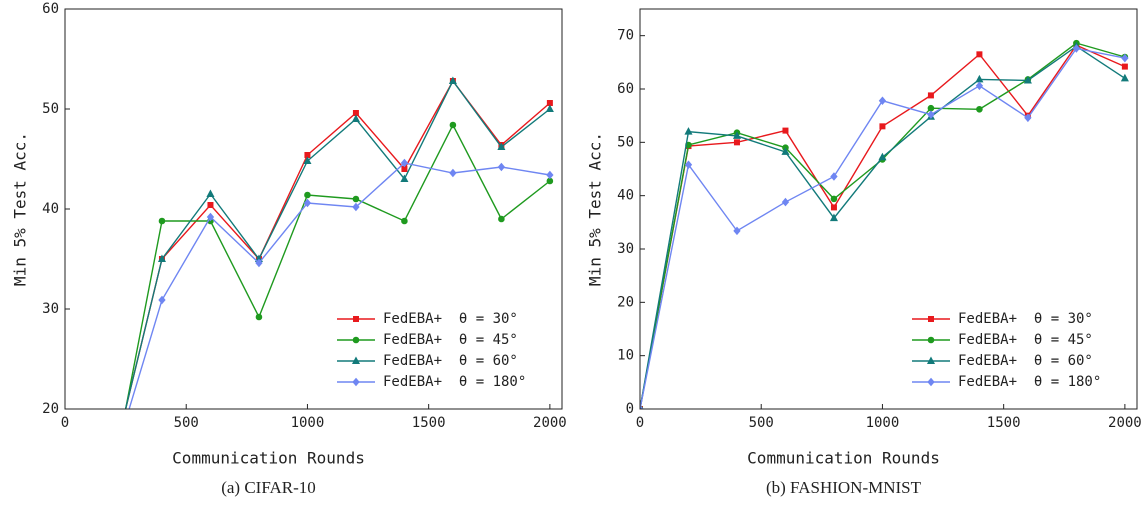 The image size is (1146, 505). Describe the element at coordinates (595, 209) in the screenshot. I see `y-axis-label: Min 5% Test Acc.` at that location.